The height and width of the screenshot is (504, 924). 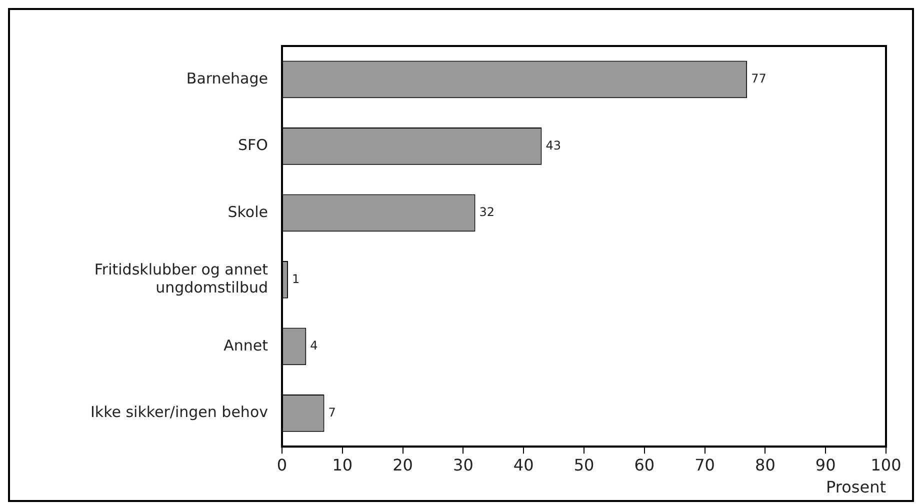 What do you see at coordinates (314, 345) in the screenshot?
I see `data-label: 4` at bounding box center [314, 345].